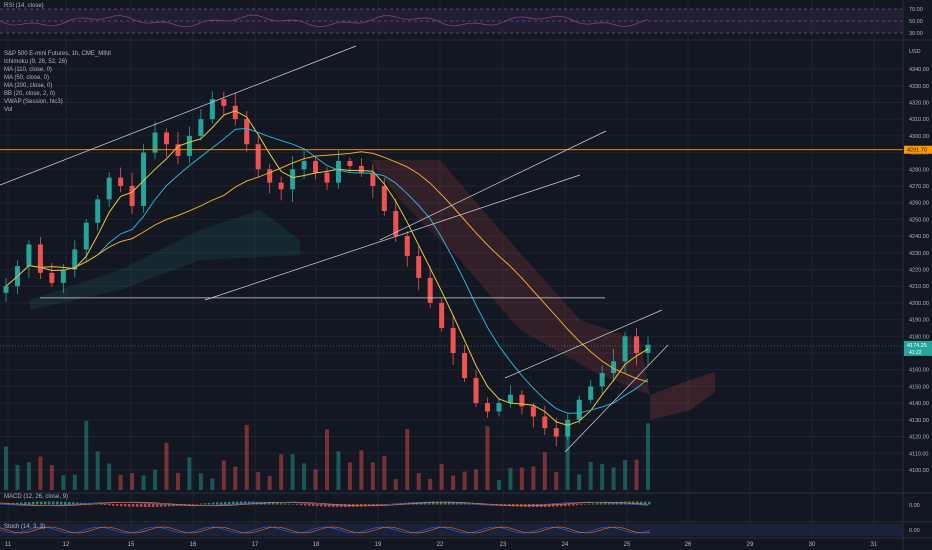 This screenshot has width=932, height=550. I want to click on x-tick-label: 15, so click(131, 545).